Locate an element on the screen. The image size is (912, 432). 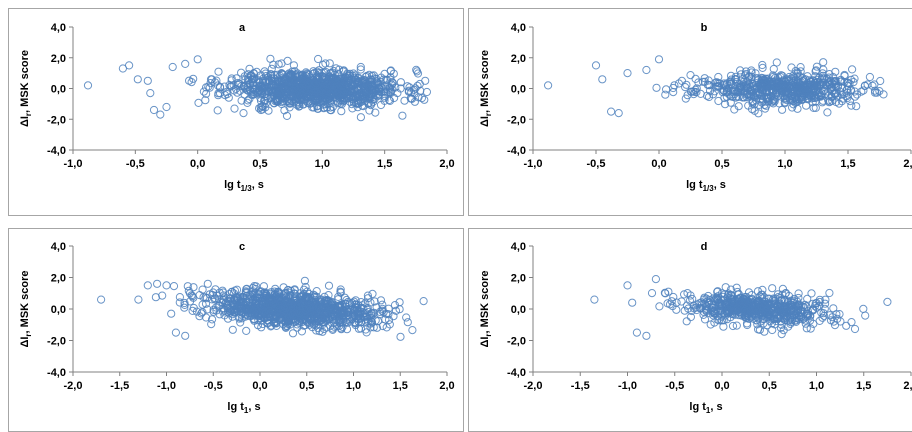
y-axis-label-rest: , MSK score is located at coordinates (485, 301).